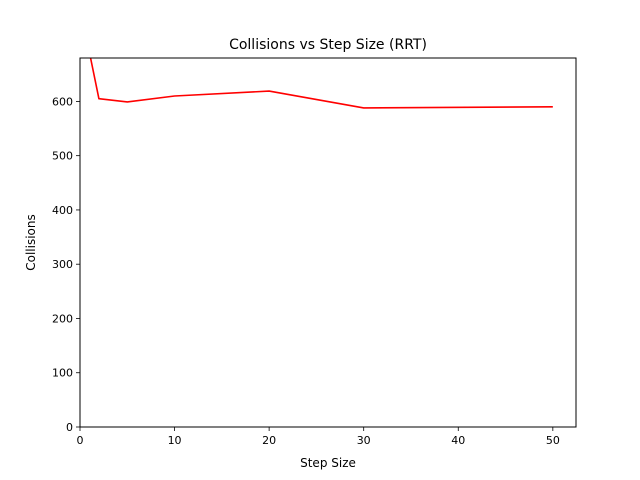 Image resolution: width=640 pixels, height=480 pixels. What do you see at coordinates (269, 440) in the screenshot?
I see `x-tick-label: 20` at bounding box center [269, 440].